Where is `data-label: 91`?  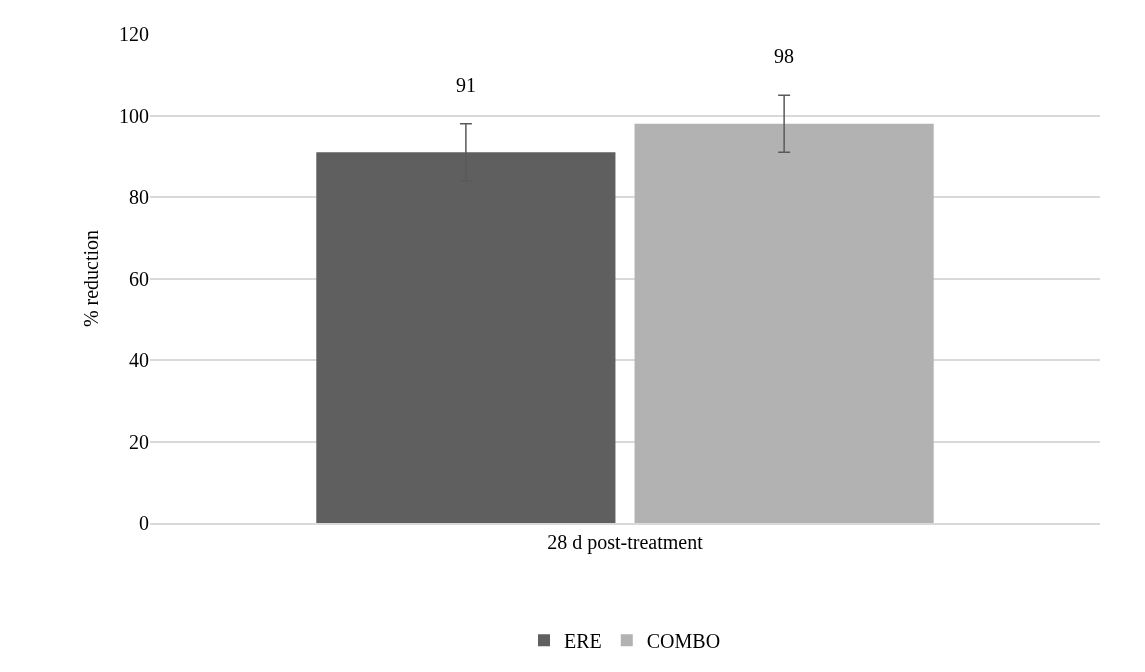 data-label: 91 is located at coordinates (466, 85).